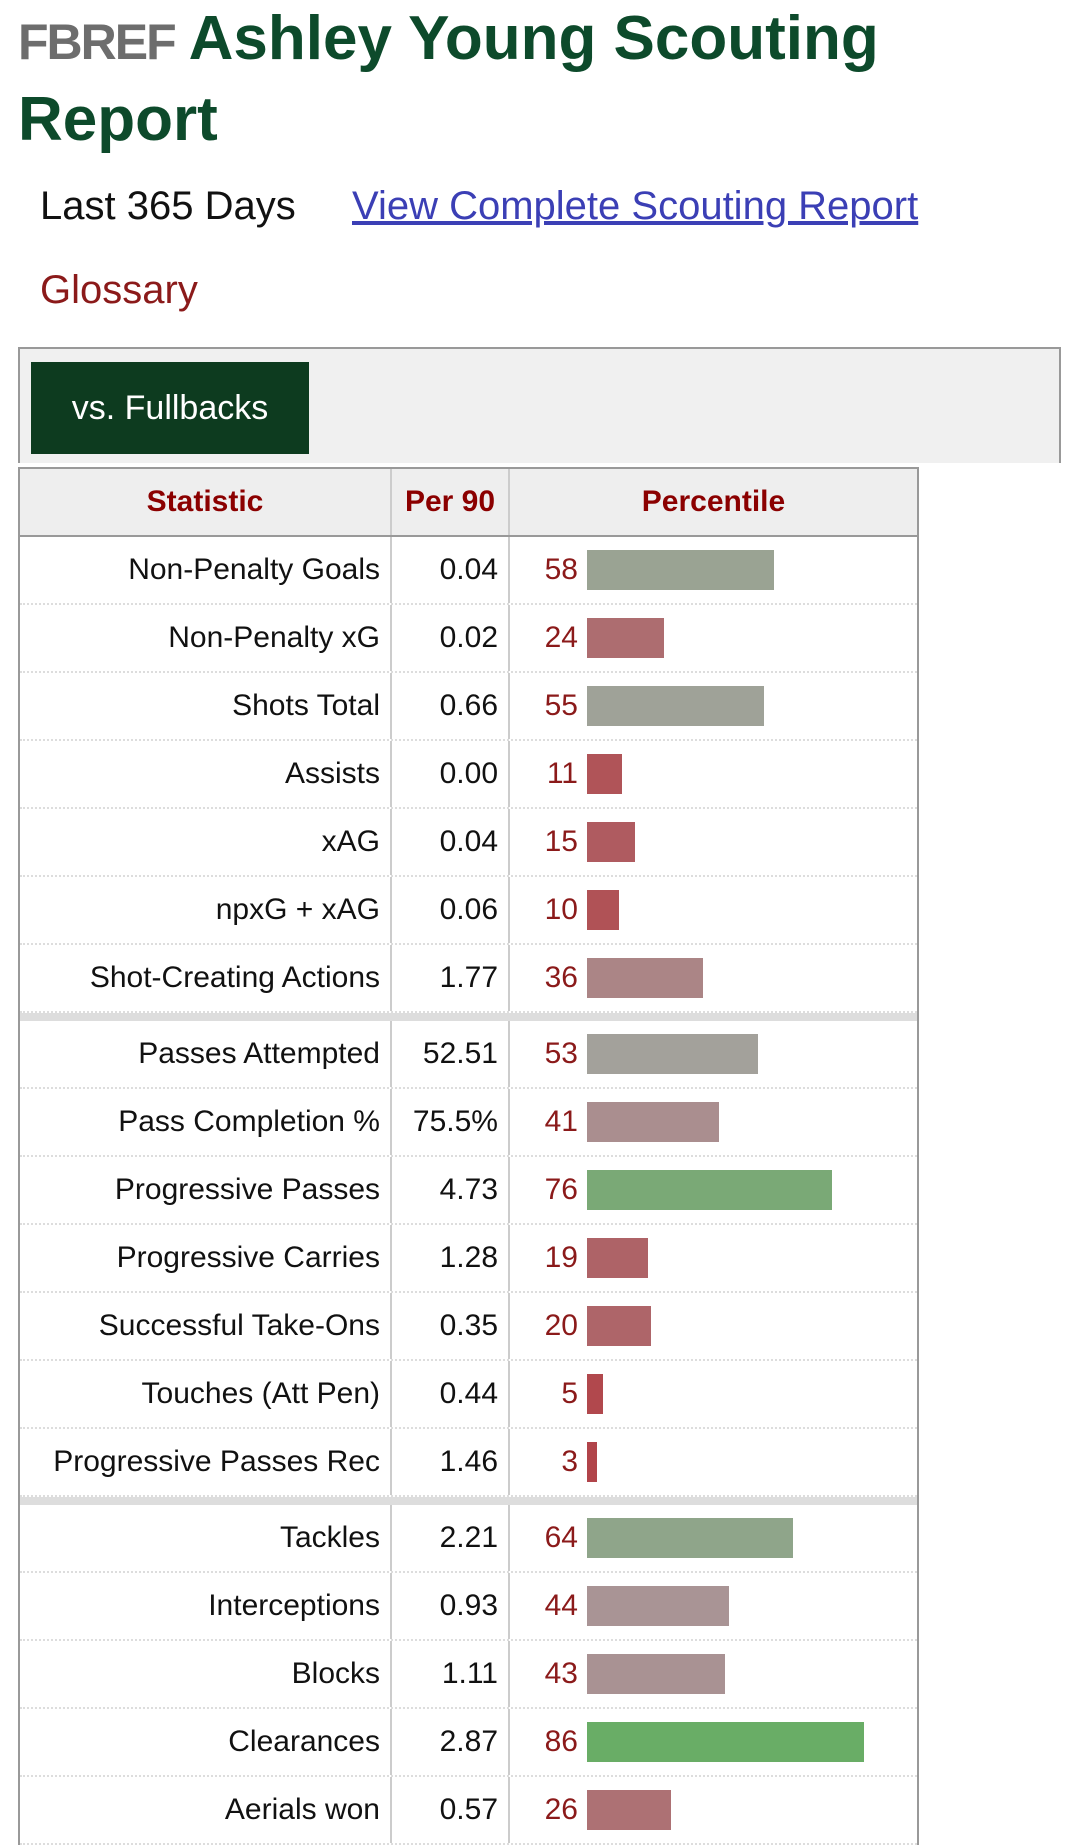 The height and width of the screenshot is (1845, 1080). What do you see at coordinates (561, 977) in the screenshot?
I see `percentile-value: 36` at bounding box center [561, 977].